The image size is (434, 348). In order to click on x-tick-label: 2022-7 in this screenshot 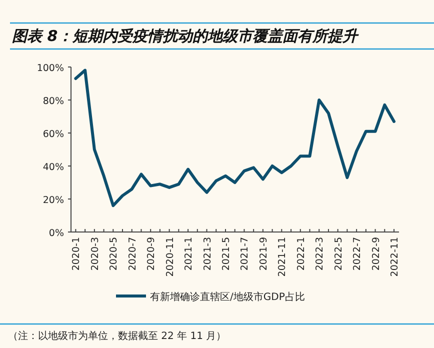, I will do `click(358, 254)`.